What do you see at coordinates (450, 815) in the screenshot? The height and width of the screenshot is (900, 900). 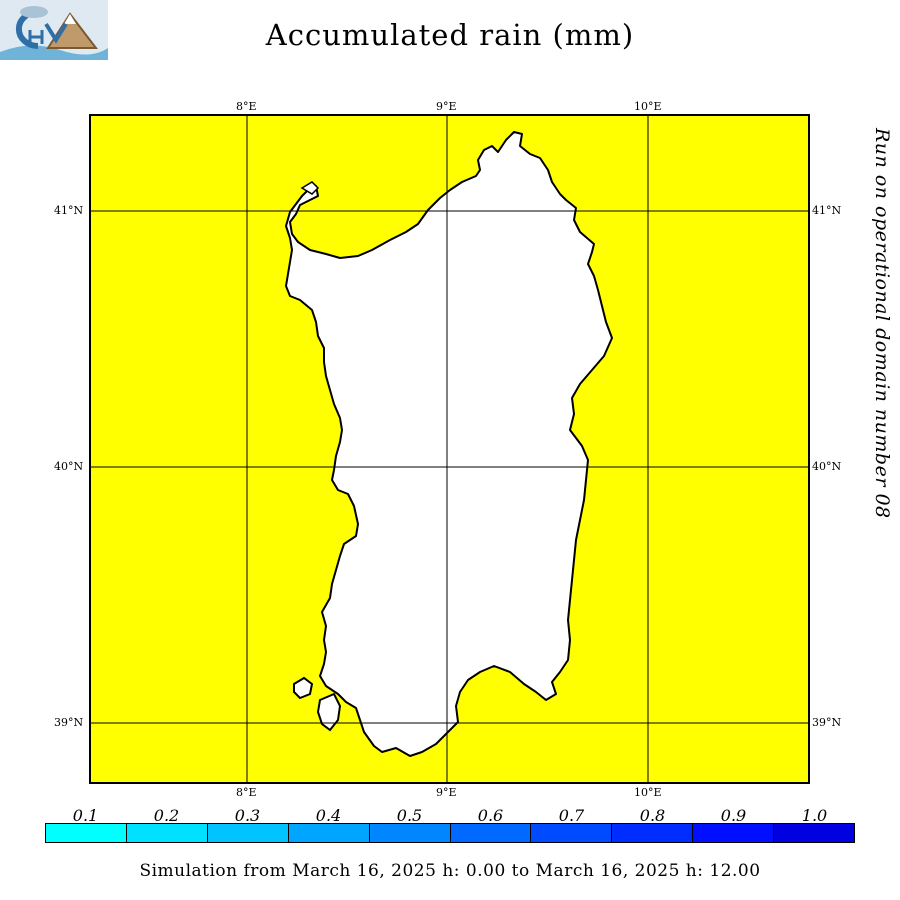 I see `legend-labels: 0.1 0.2 0.3 0.4 0.5 0.6 0.7 0.8 0.9 1.0` at bounding box center [450, 815].